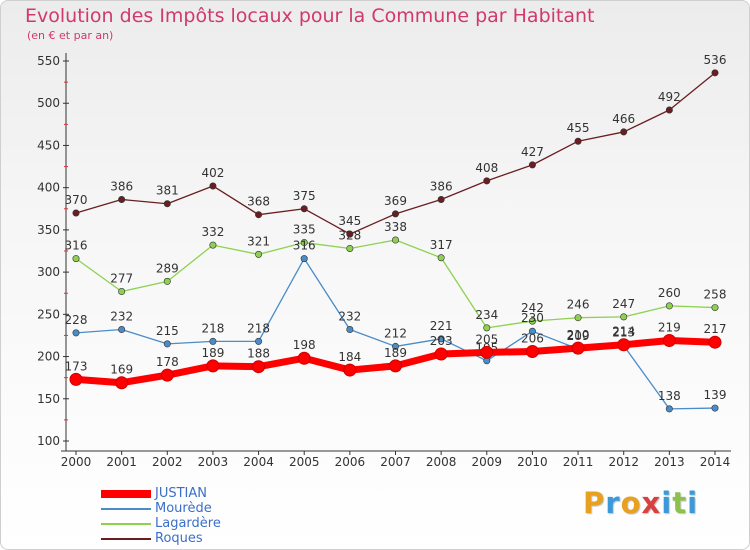 The image size is (750, 550). What do you see at coordinates (48, 188) in the screenshot?
I see `y-tick-label: 400` at bounding box center [48, 188].